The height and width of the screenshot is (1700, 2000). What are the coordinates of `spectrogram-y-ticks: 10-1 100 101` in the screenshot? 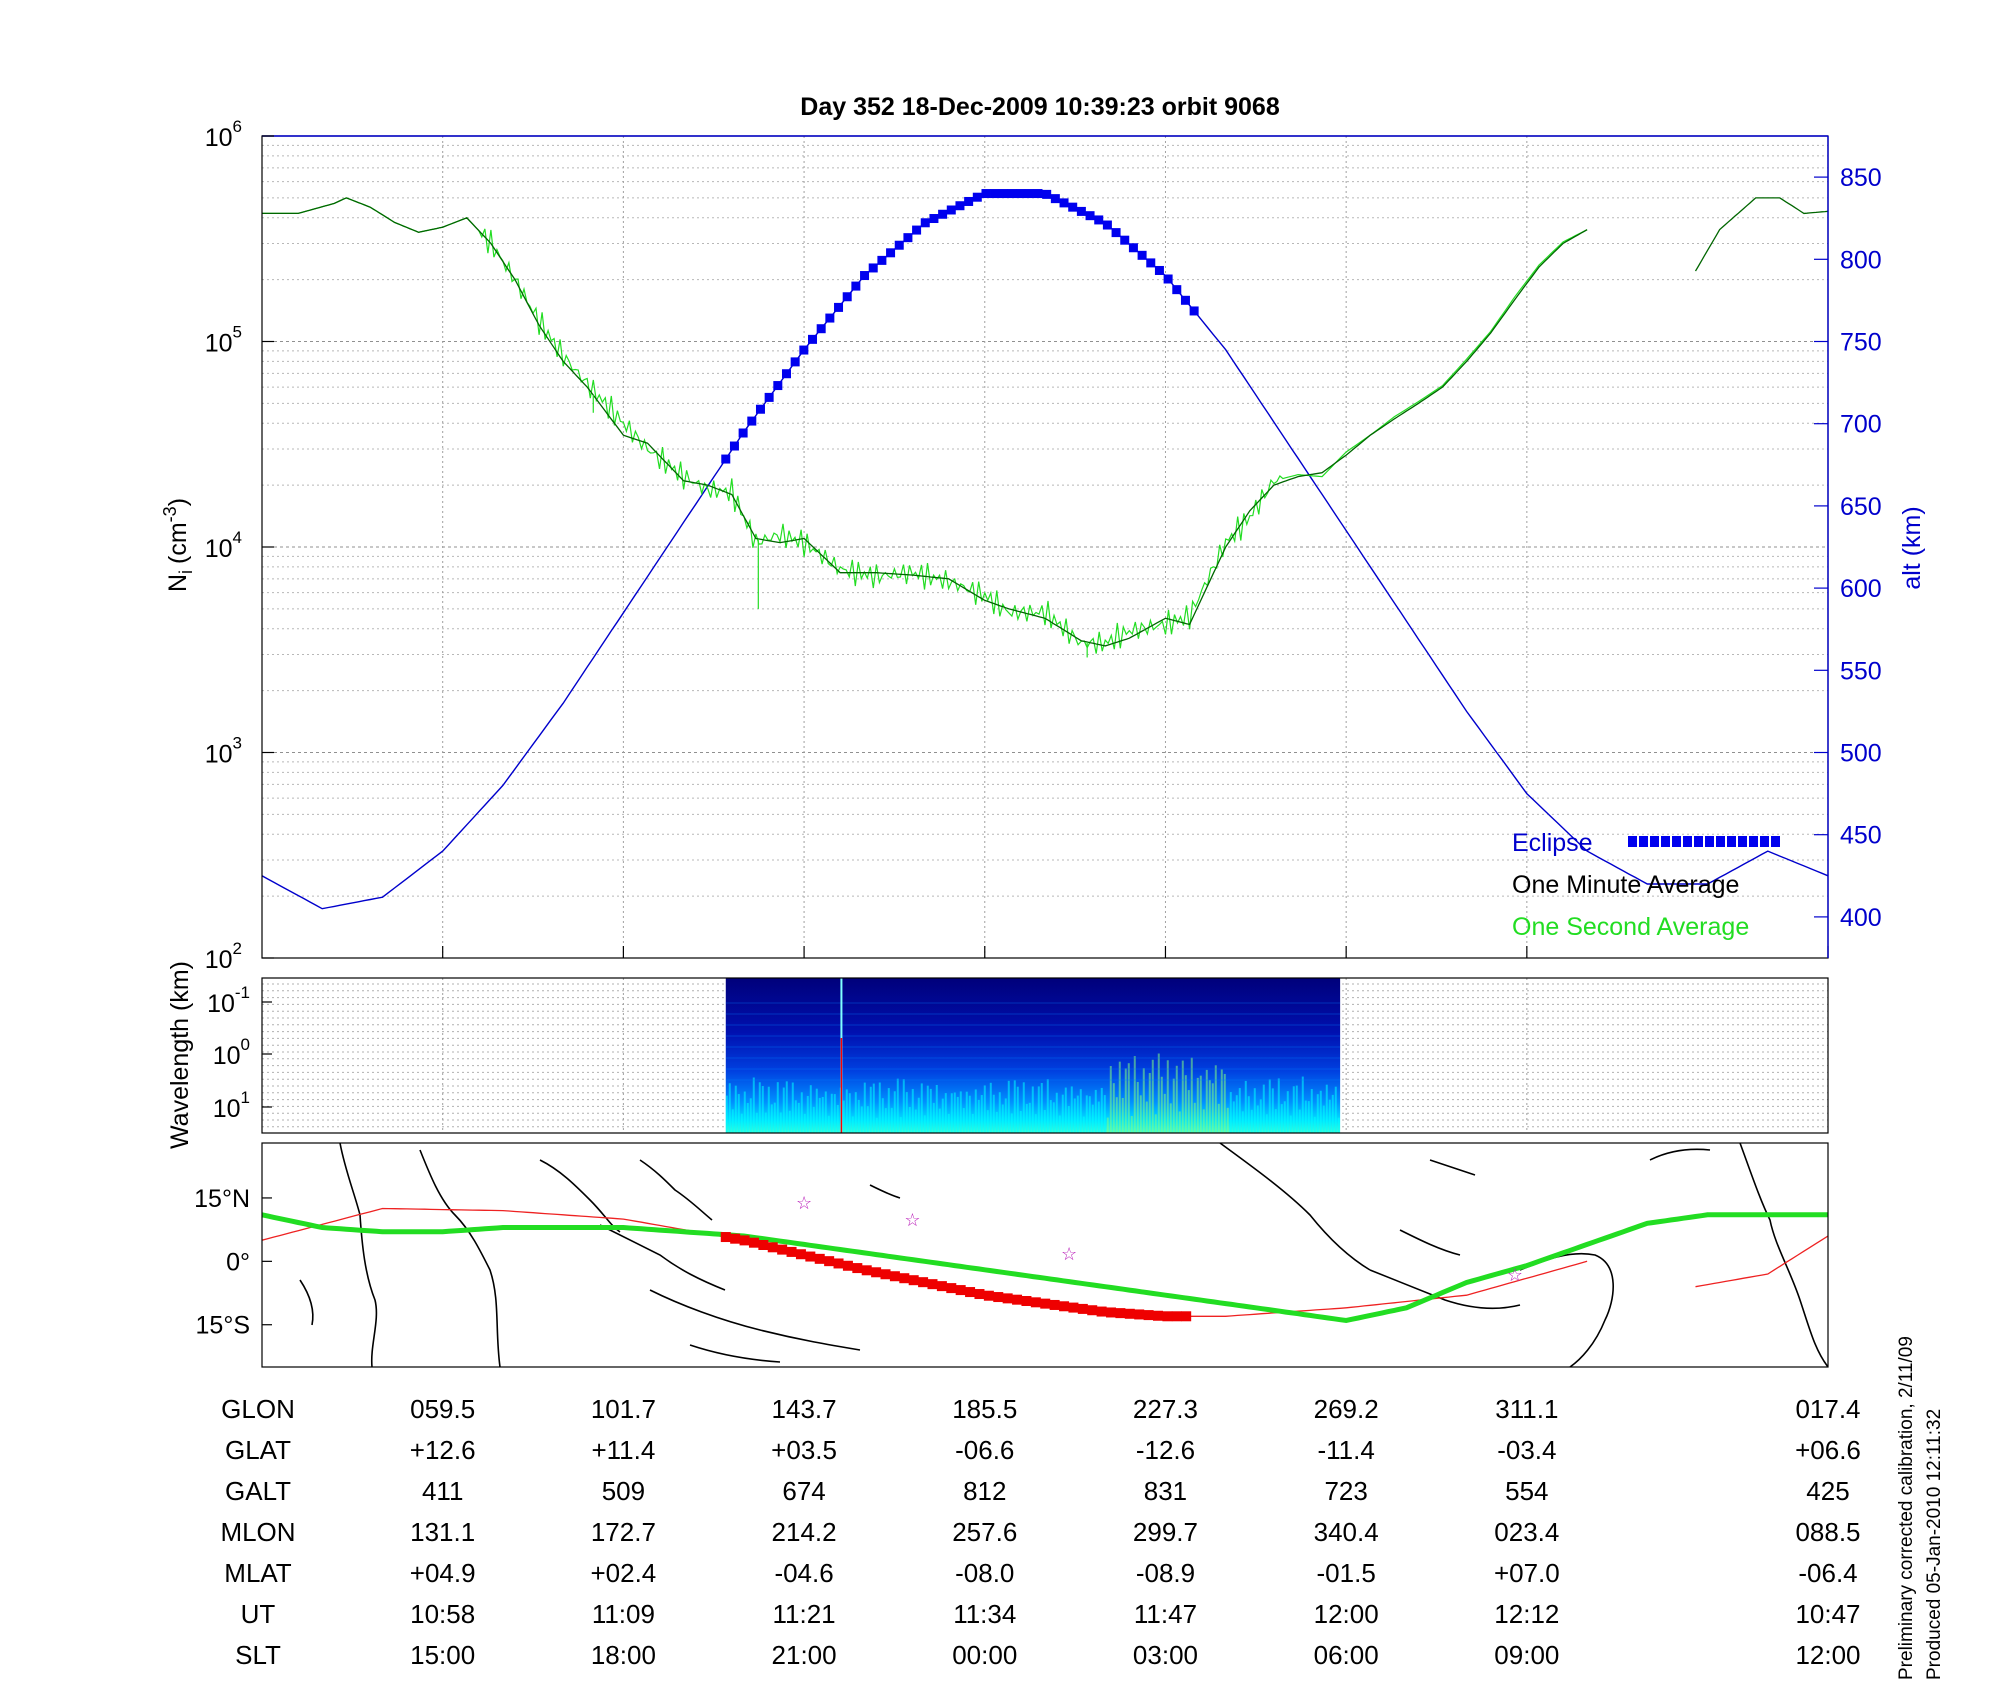 It's located at (239, 1053).